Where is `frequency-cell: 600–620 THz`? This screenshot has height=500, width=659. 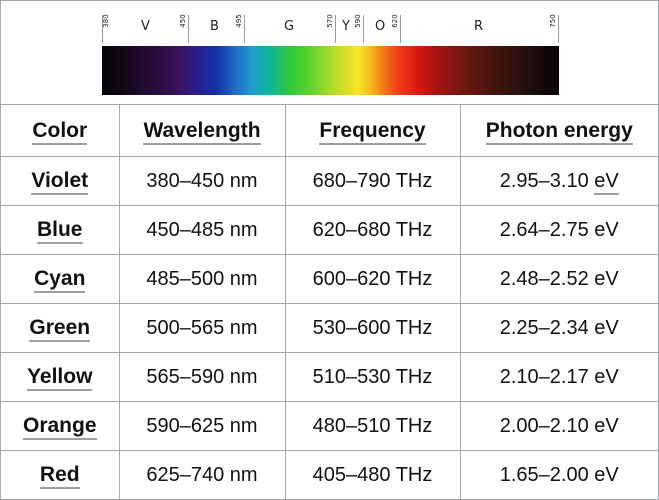
frequency-cell: 600–620 THz is located at coordinates (372, 279).